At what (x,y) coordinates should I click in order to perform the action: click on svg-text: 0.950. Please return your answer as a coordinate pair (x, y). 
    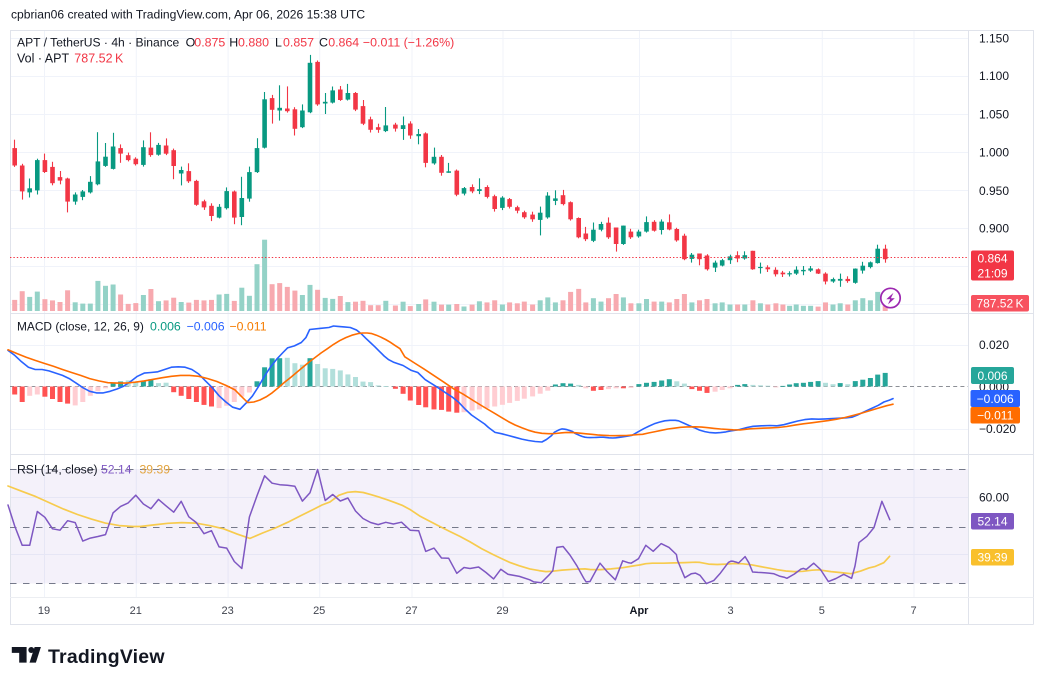
    Looking at the image, I should click on (994, 191).